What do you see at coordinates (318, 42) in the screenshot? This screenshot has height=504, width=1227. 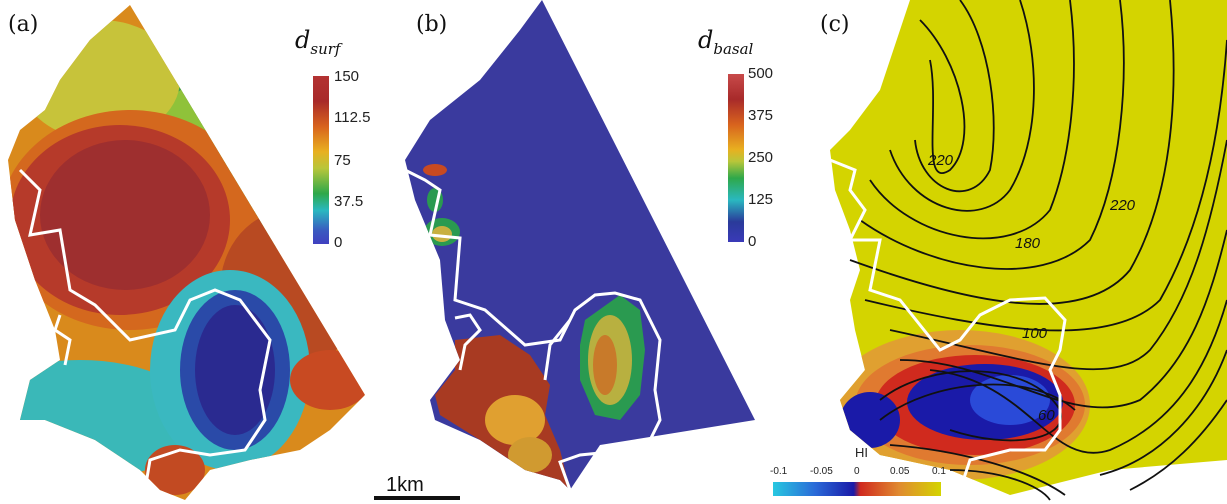 I see `colorbar-a-title: dsurf` at bounding box center [318, 42].